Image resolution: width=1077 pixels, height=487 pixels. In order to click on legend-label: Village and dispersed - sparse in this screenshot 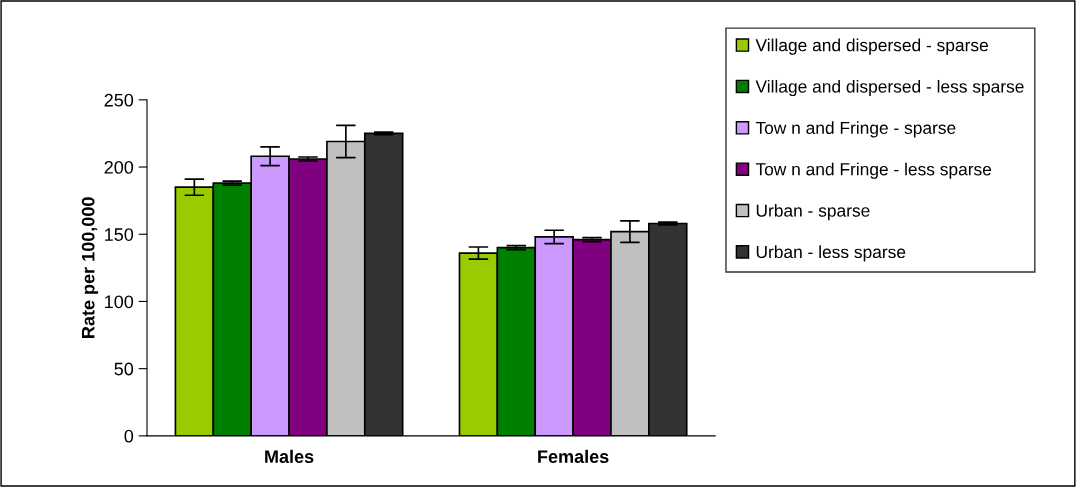, I will do `click(871, 46)`.